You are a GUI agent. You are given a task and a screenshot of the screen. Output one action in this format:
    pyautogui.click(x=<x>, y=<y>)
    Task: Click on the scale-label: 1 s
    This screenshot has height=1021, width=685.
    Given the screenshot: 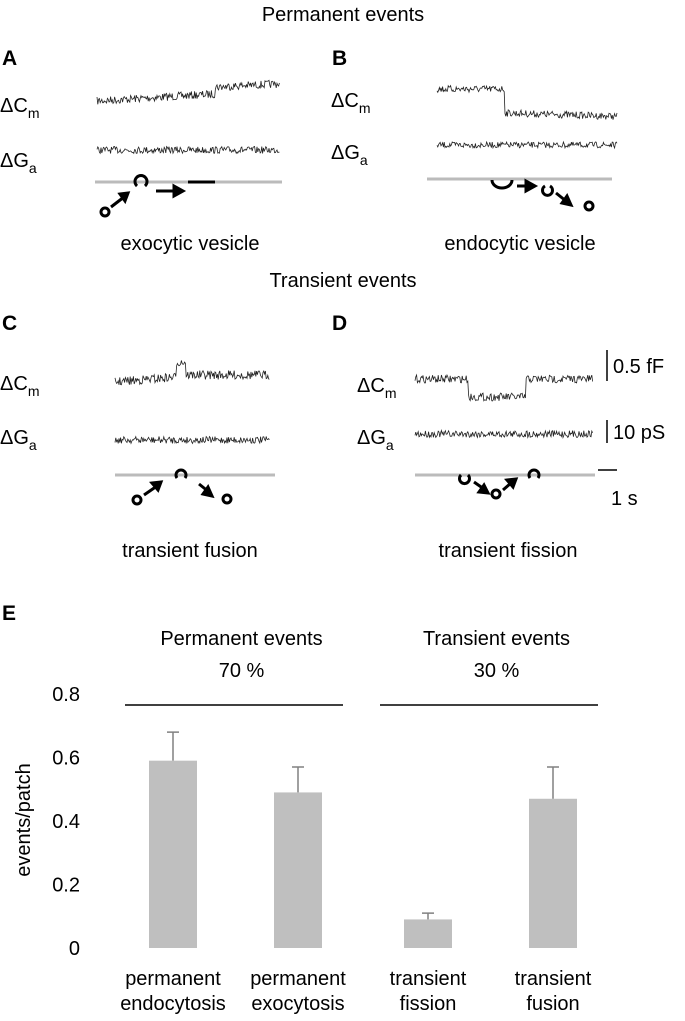 What is the action you would take?
    pyautogui.click(x=624, y=499)
    